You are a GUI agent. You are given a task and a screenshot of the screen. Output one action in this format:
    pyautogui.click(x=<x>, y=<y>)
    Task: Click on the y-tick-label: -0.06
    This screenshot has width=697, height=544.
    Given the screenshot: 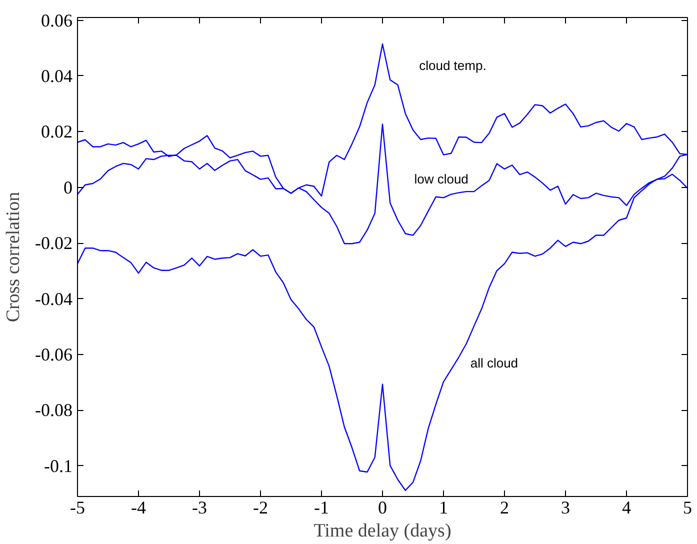 What is the action you would take?
    pyautogui.click(x=54, y=354)
    